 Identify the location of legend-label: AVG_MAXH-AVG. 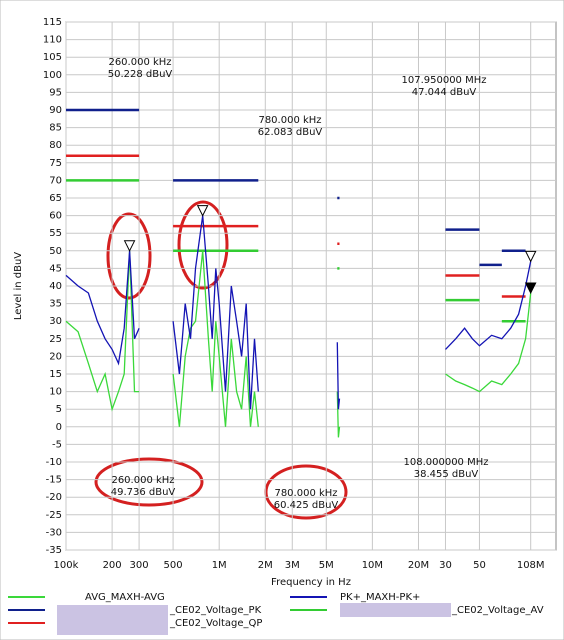
(125, 597).